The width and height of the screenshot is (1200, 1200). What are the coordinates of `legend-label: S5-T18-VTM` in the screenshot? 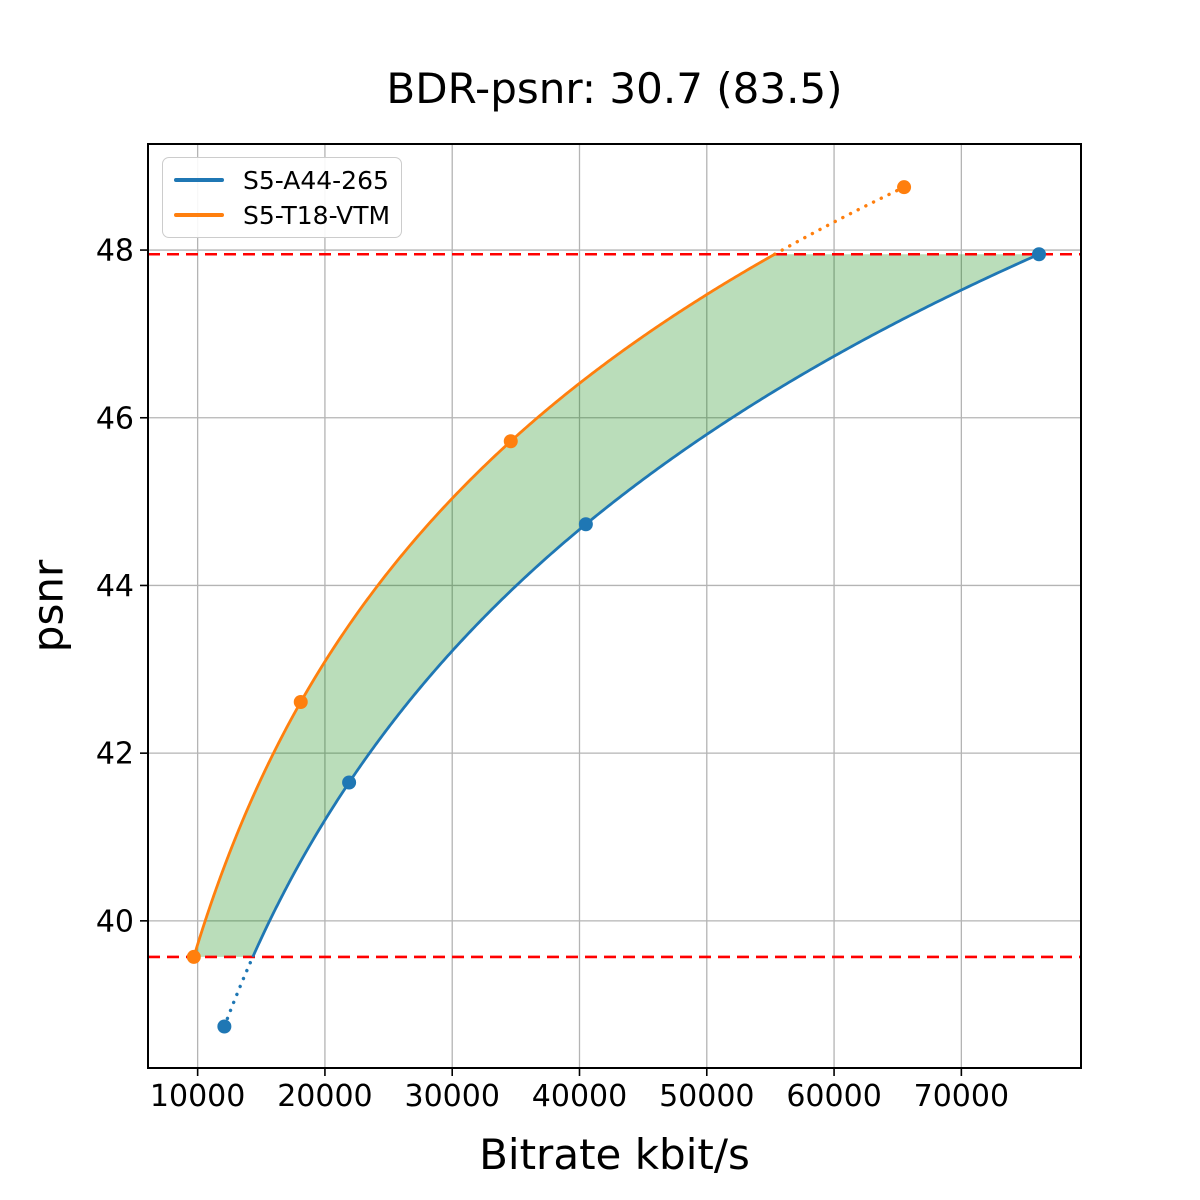 It's located at (317, 215).